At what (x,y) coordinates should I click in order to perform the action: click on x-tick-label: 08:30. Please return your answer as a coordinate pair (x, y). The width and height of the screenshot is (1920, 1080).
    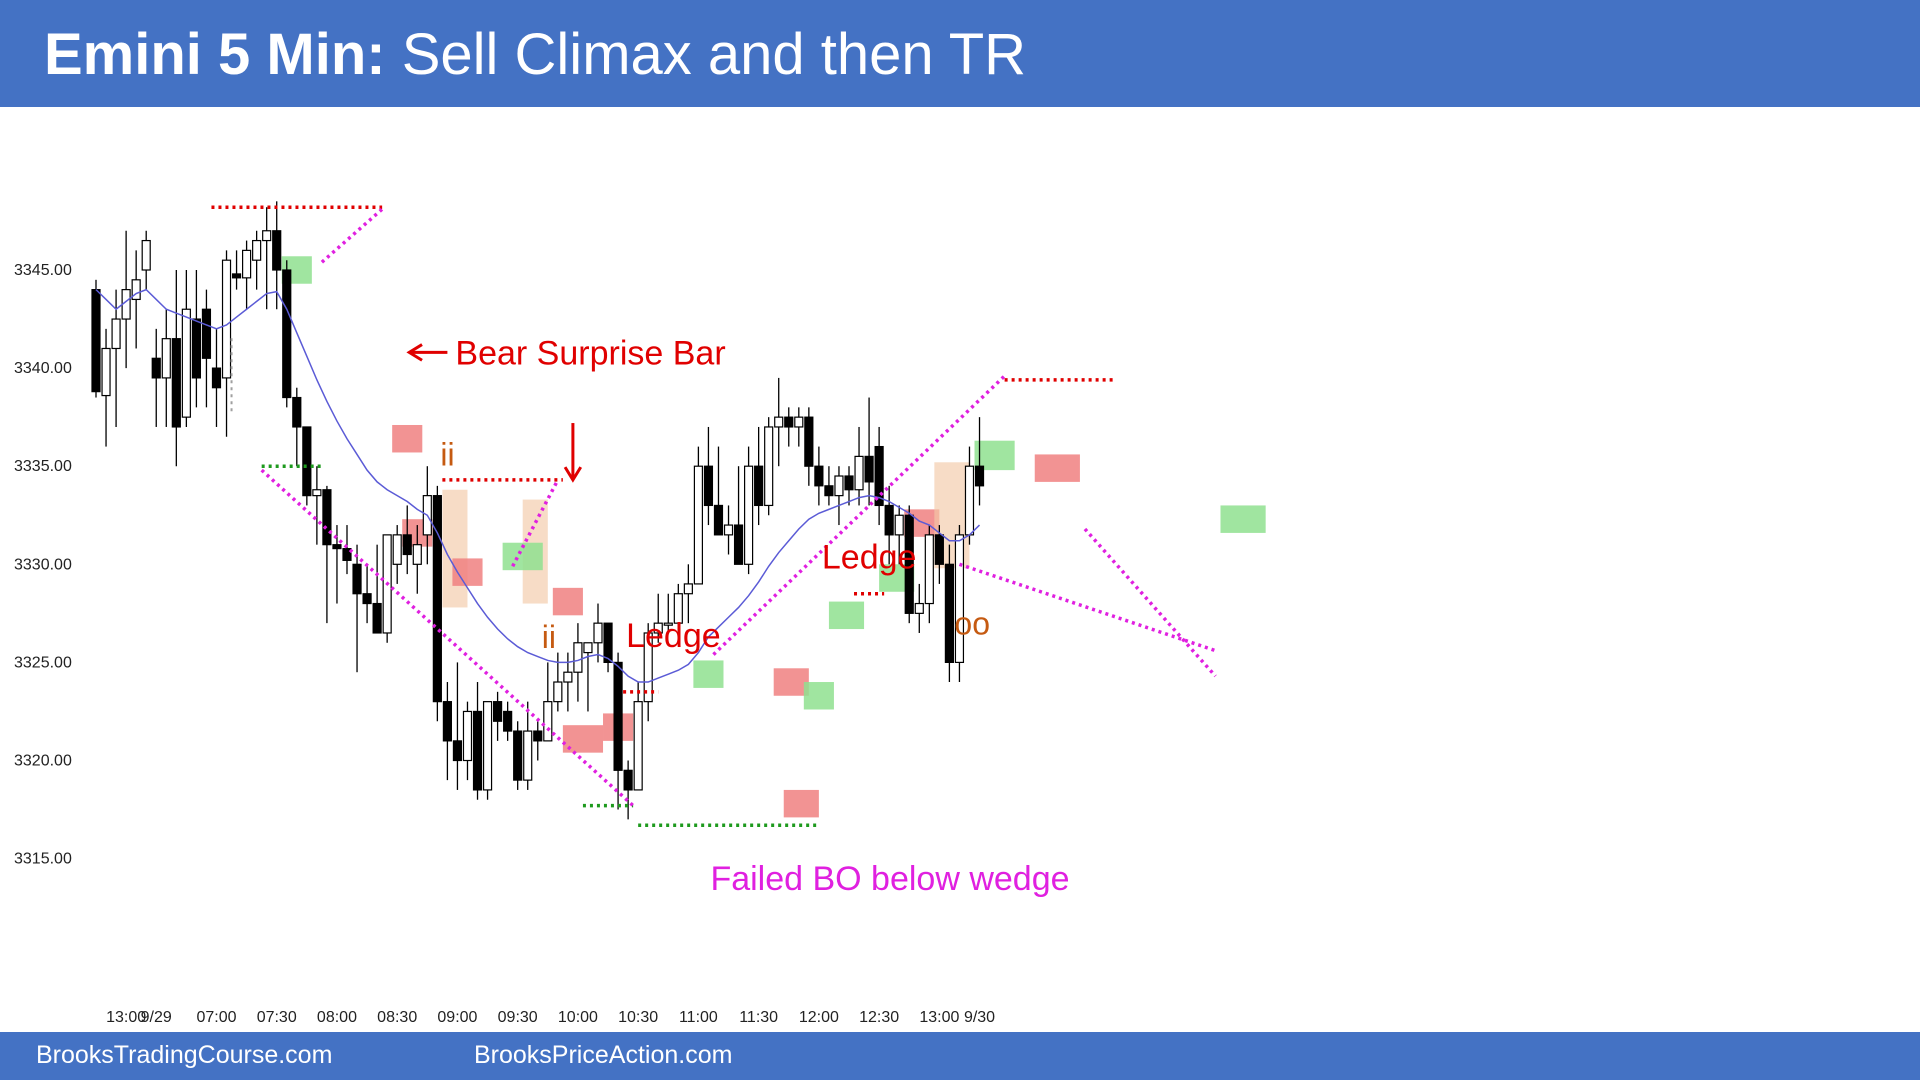
    Looking at the image, I should click on (397, 1017).